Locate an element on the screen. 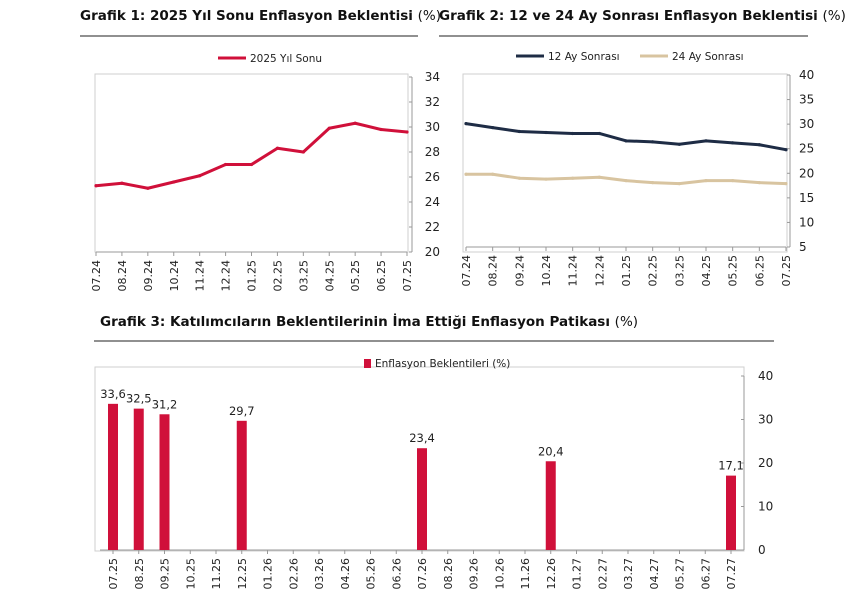 This screenshot has width=868, height=599. chart3-y-tick-label: 0 is located at coordinates (762, 550).